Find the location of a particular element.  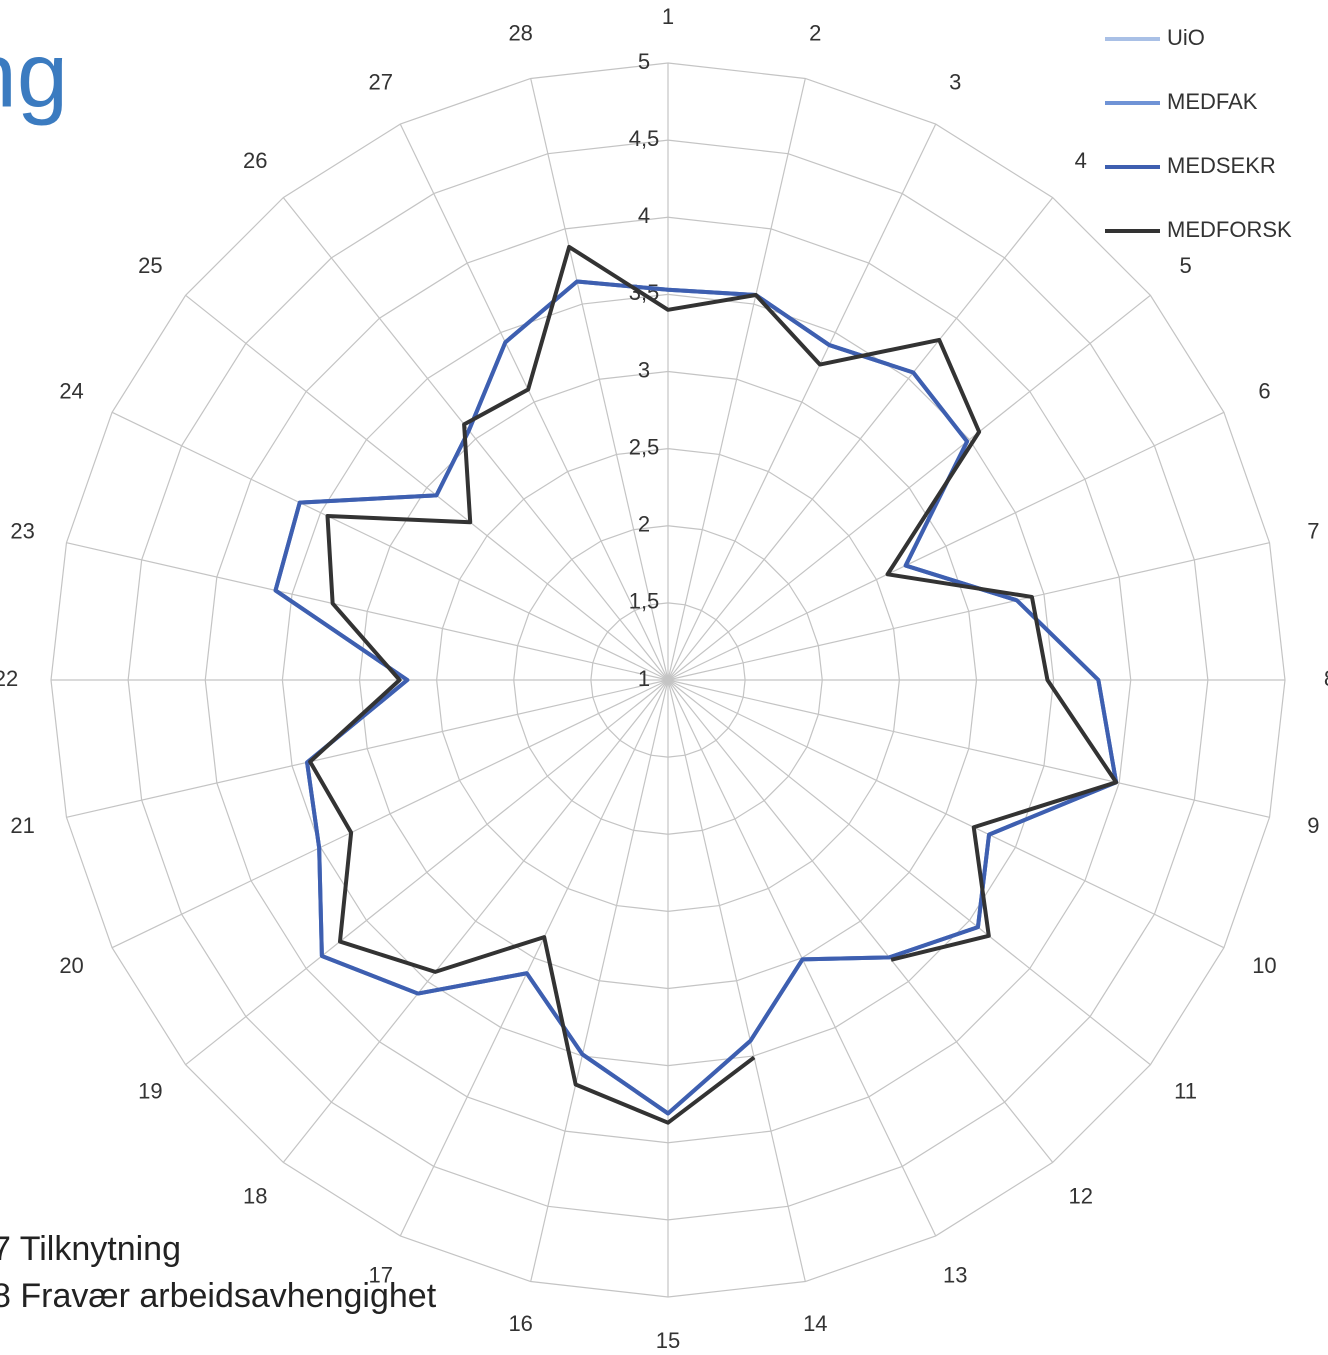

r-tick-label: 4 is located at coordinates (644, 215).